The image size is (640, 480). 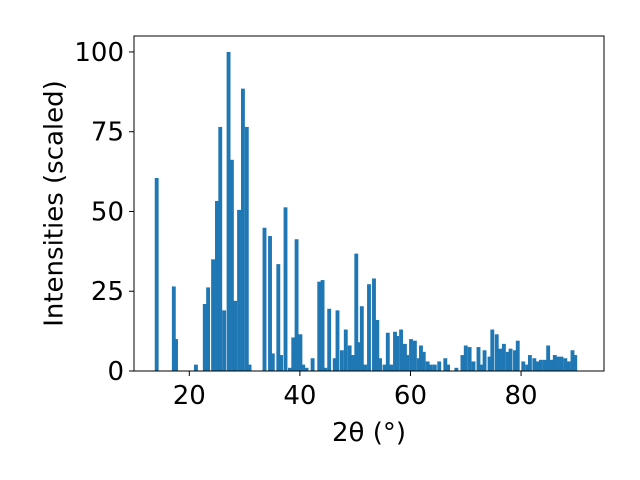 What do you see at coordinates (55, 203) in the screenshot?
I see `y-axis-label: Intensities (scaled)` at bounding box center [55, 203].